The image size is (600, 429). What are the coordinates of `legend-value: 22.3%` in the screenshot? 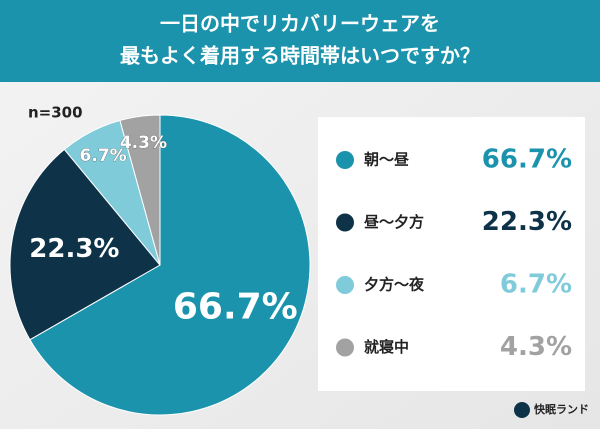 It's located at (527, 222).